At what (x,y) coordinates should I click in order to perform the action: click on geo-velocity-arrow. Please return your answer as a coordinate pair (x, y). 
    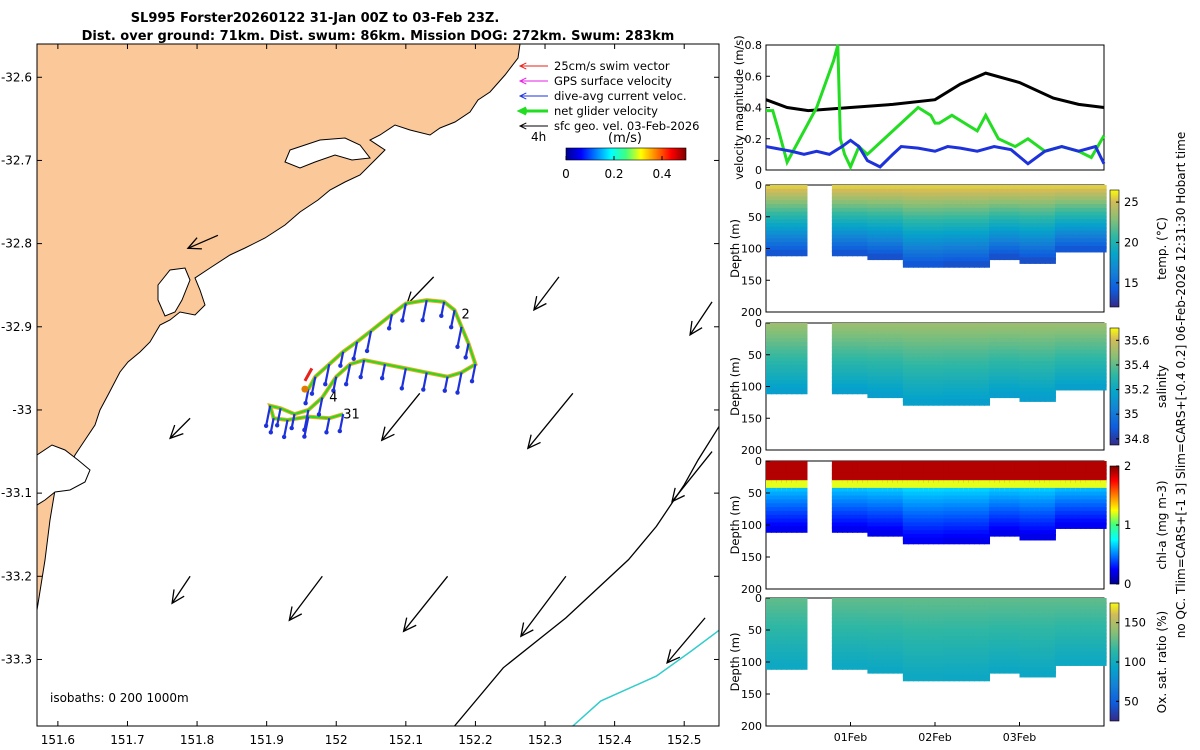
    Looking at the image, I should click on (420, 291).